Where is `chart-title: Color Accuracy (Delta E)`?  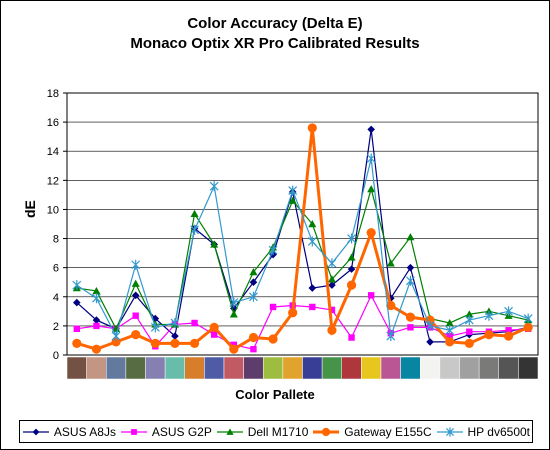
chart-title: Color Accuracy (Delta E) is located at coordinates (275, 23).